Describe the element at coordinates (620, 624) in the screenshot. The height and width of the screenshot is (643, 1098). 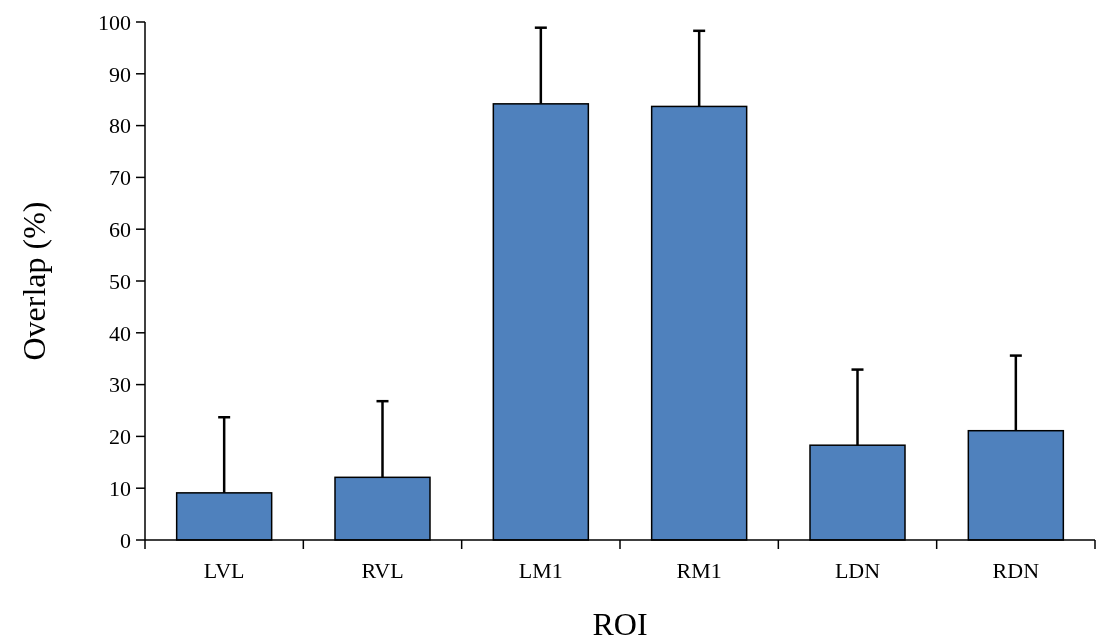
I see `x-axis-title: ROI` at that location.